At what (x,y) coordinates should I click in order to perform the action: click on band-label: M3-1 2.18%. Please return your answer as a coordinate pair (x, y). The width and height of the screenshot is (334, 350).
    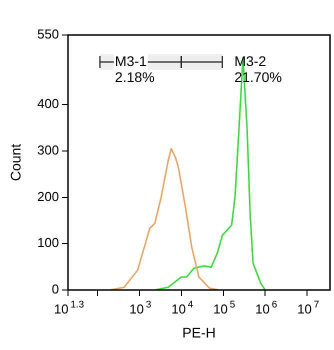
    Looking at the image, I should click on (134, 68).